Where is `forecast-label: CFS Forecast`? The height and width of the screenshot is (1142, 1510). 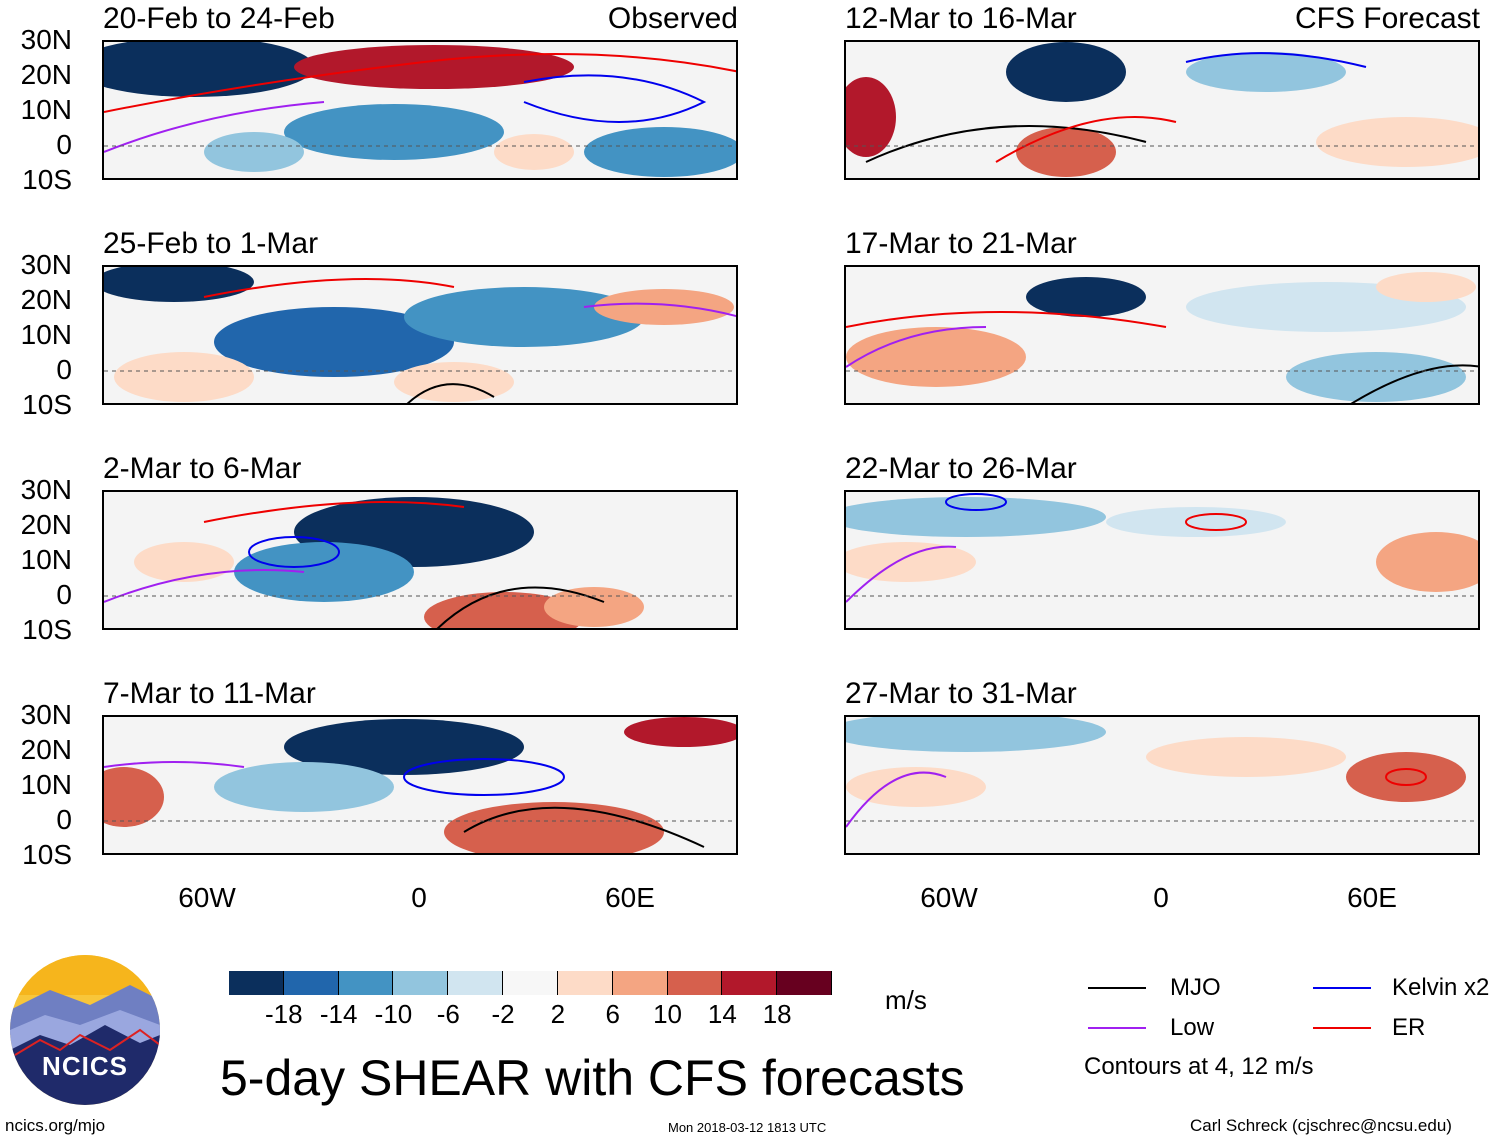
forecast-label: CFS Forecast is located at coordinates (1387, 18).